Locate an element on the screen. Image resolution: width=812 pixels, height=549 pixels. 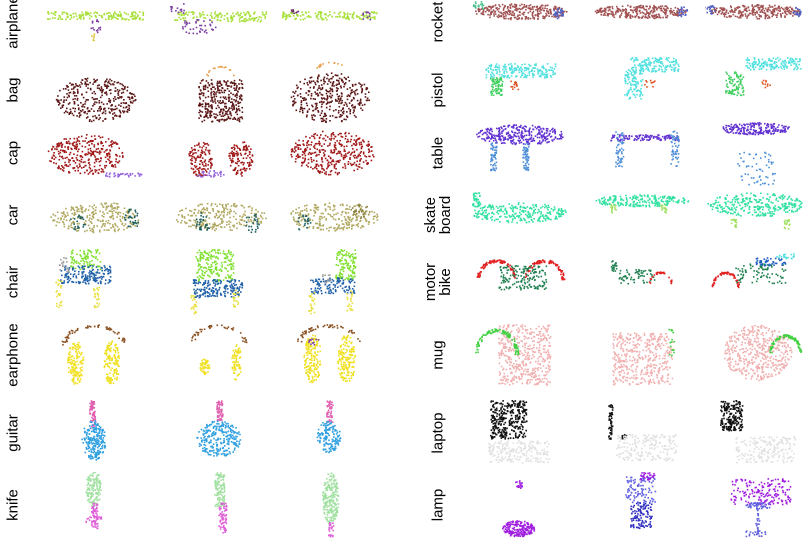
category-label-mug: mug is located at coordinates (438, 355).